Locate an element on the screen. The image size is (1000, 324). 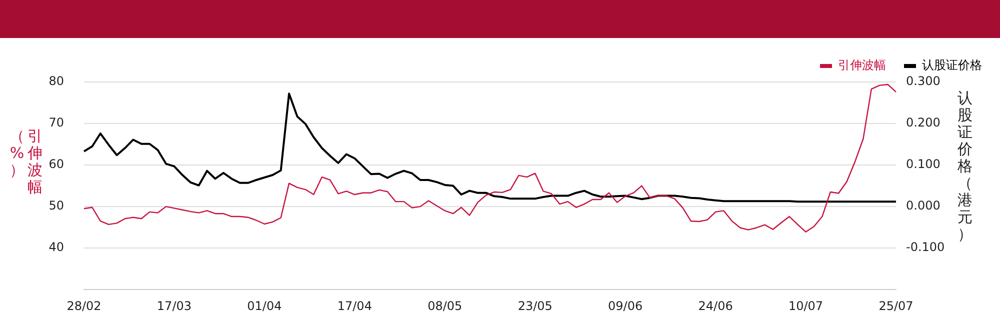
text: 认股证价格（港元） is located at coordinates (965, 166).